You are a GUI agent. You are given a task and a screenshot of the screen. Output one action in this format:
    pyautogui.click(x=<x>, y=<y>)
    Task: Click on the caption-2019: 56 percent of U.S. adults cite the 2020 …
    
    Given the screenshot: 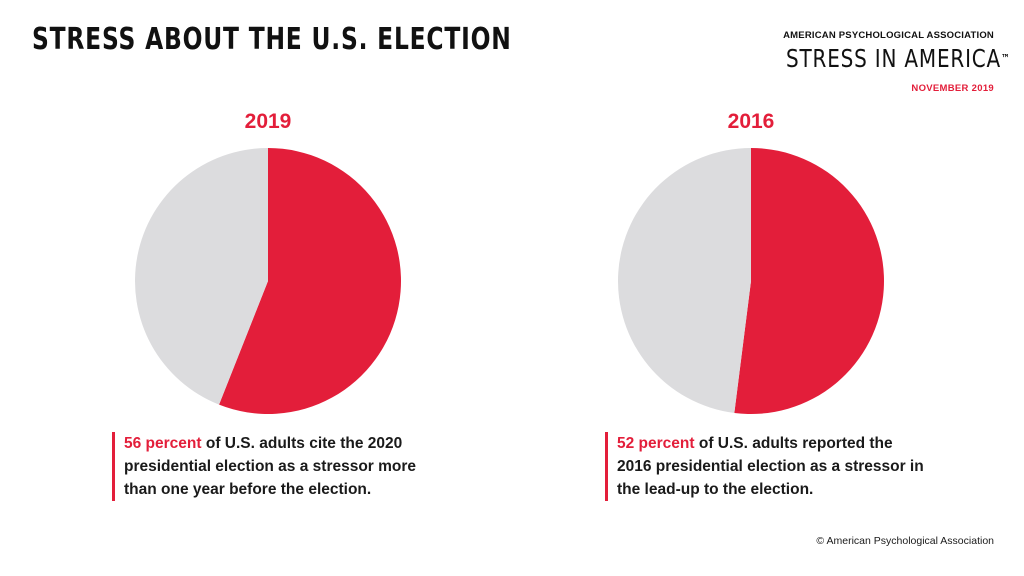 What is the action you would take?
    pyautogui.click(x=273, y=466)
    